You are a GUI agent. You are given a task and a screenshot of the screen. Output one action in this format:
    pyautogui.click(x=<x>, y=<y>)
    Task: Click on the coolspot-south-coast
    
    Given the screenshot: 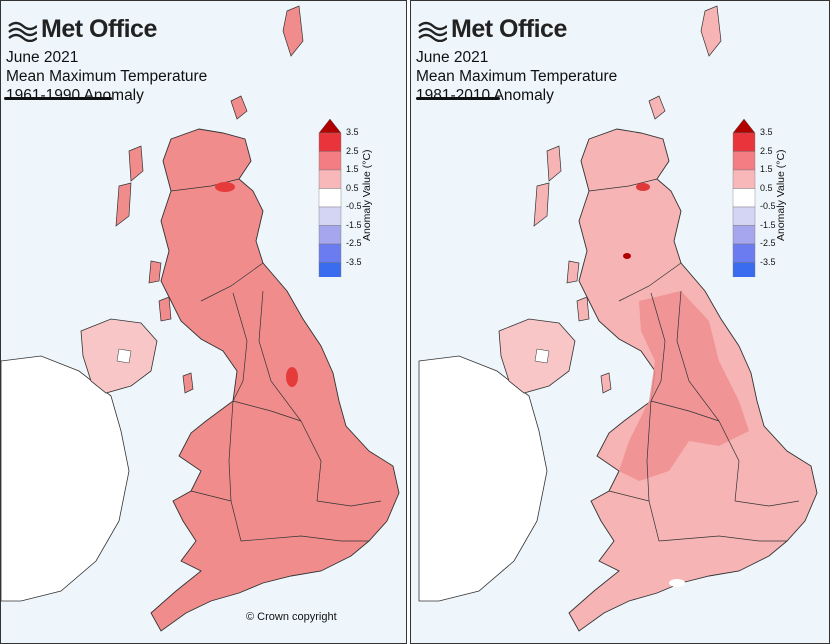 What is the action you would take?
    pyautogui.click(x=677, y=583)
    